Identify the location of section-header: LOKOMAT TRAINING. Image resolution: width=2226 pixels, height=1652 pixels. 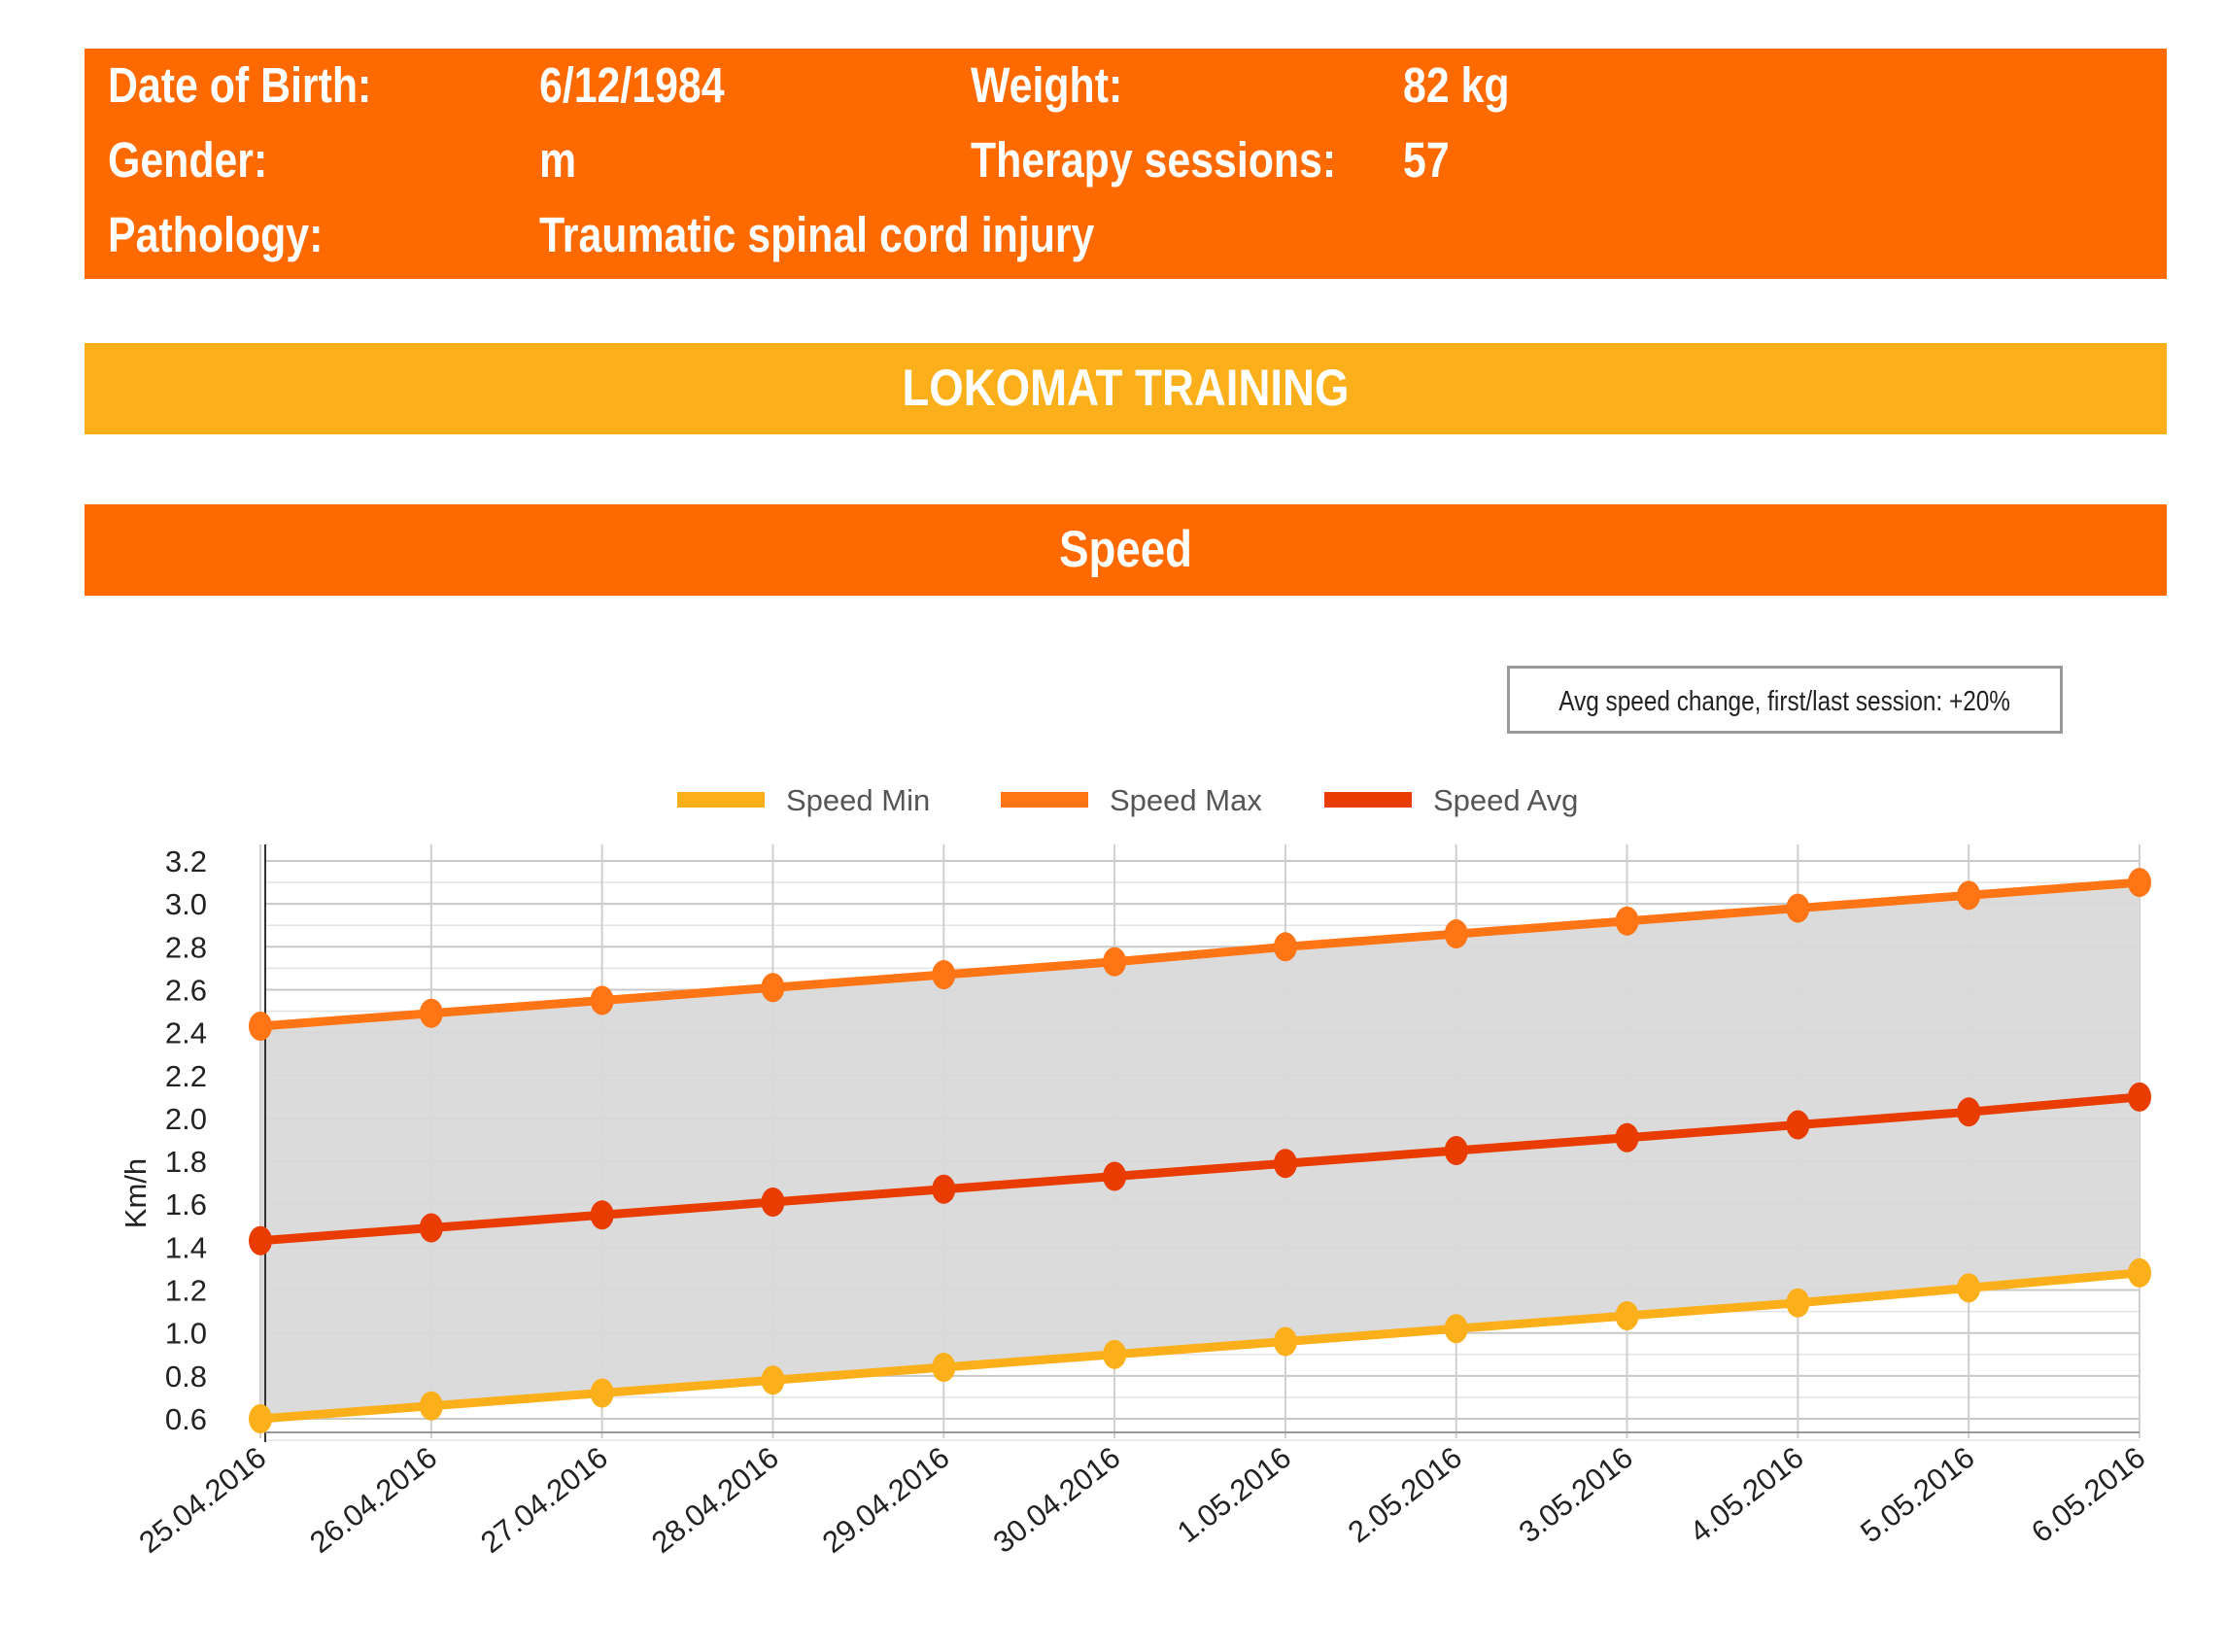
(1126, 389).